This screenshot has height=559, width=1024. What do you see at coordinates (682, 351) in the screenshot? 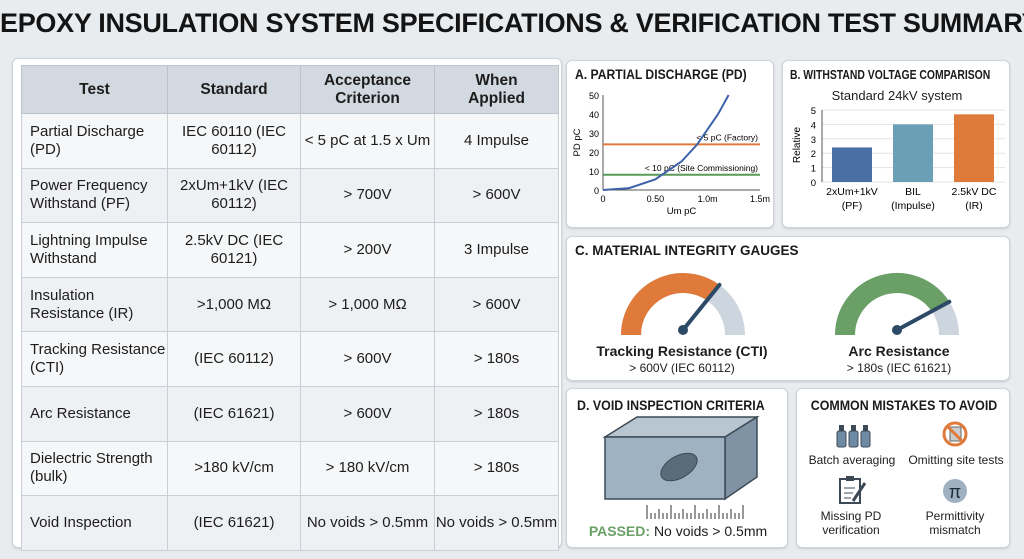
I see `gauge-label: Tracking Resistance (CTI)` at bounding box center [682, 351].